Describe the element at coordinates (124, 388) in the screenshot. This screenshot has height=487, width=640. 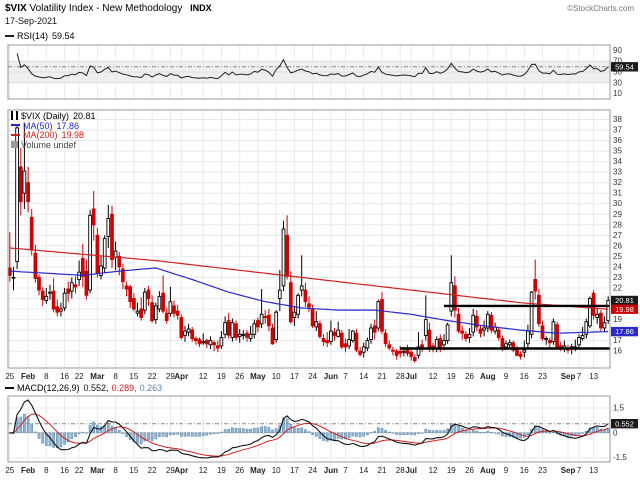
I see `macd-signal-value: 0.289,` at that location.